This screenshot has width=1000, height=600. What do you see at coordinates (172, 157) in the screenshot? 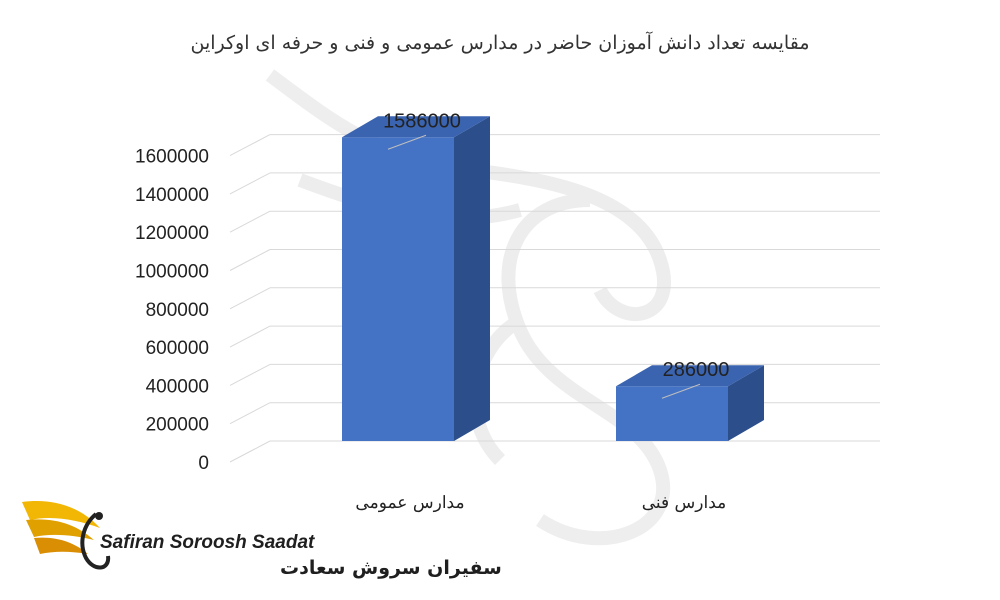
I see `y-tick-label: 1600000` at bounding box center [172, 157].